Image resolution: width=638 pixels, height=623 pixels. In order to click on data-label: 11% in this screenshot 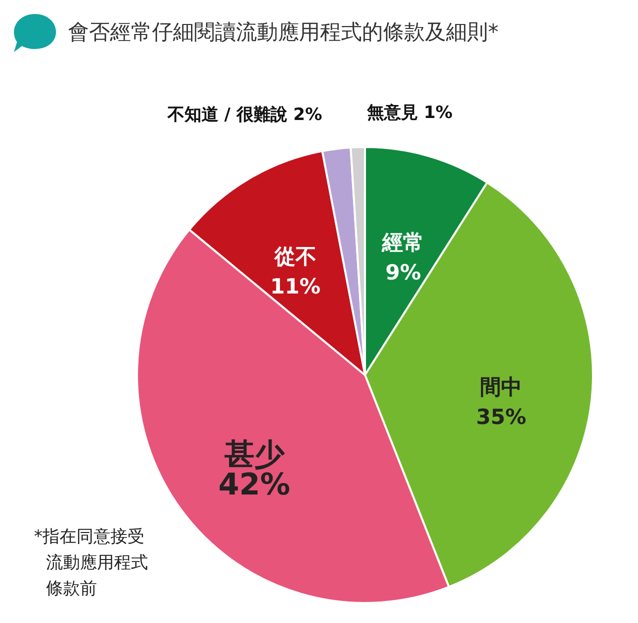, I will do `click(295, 286)`.